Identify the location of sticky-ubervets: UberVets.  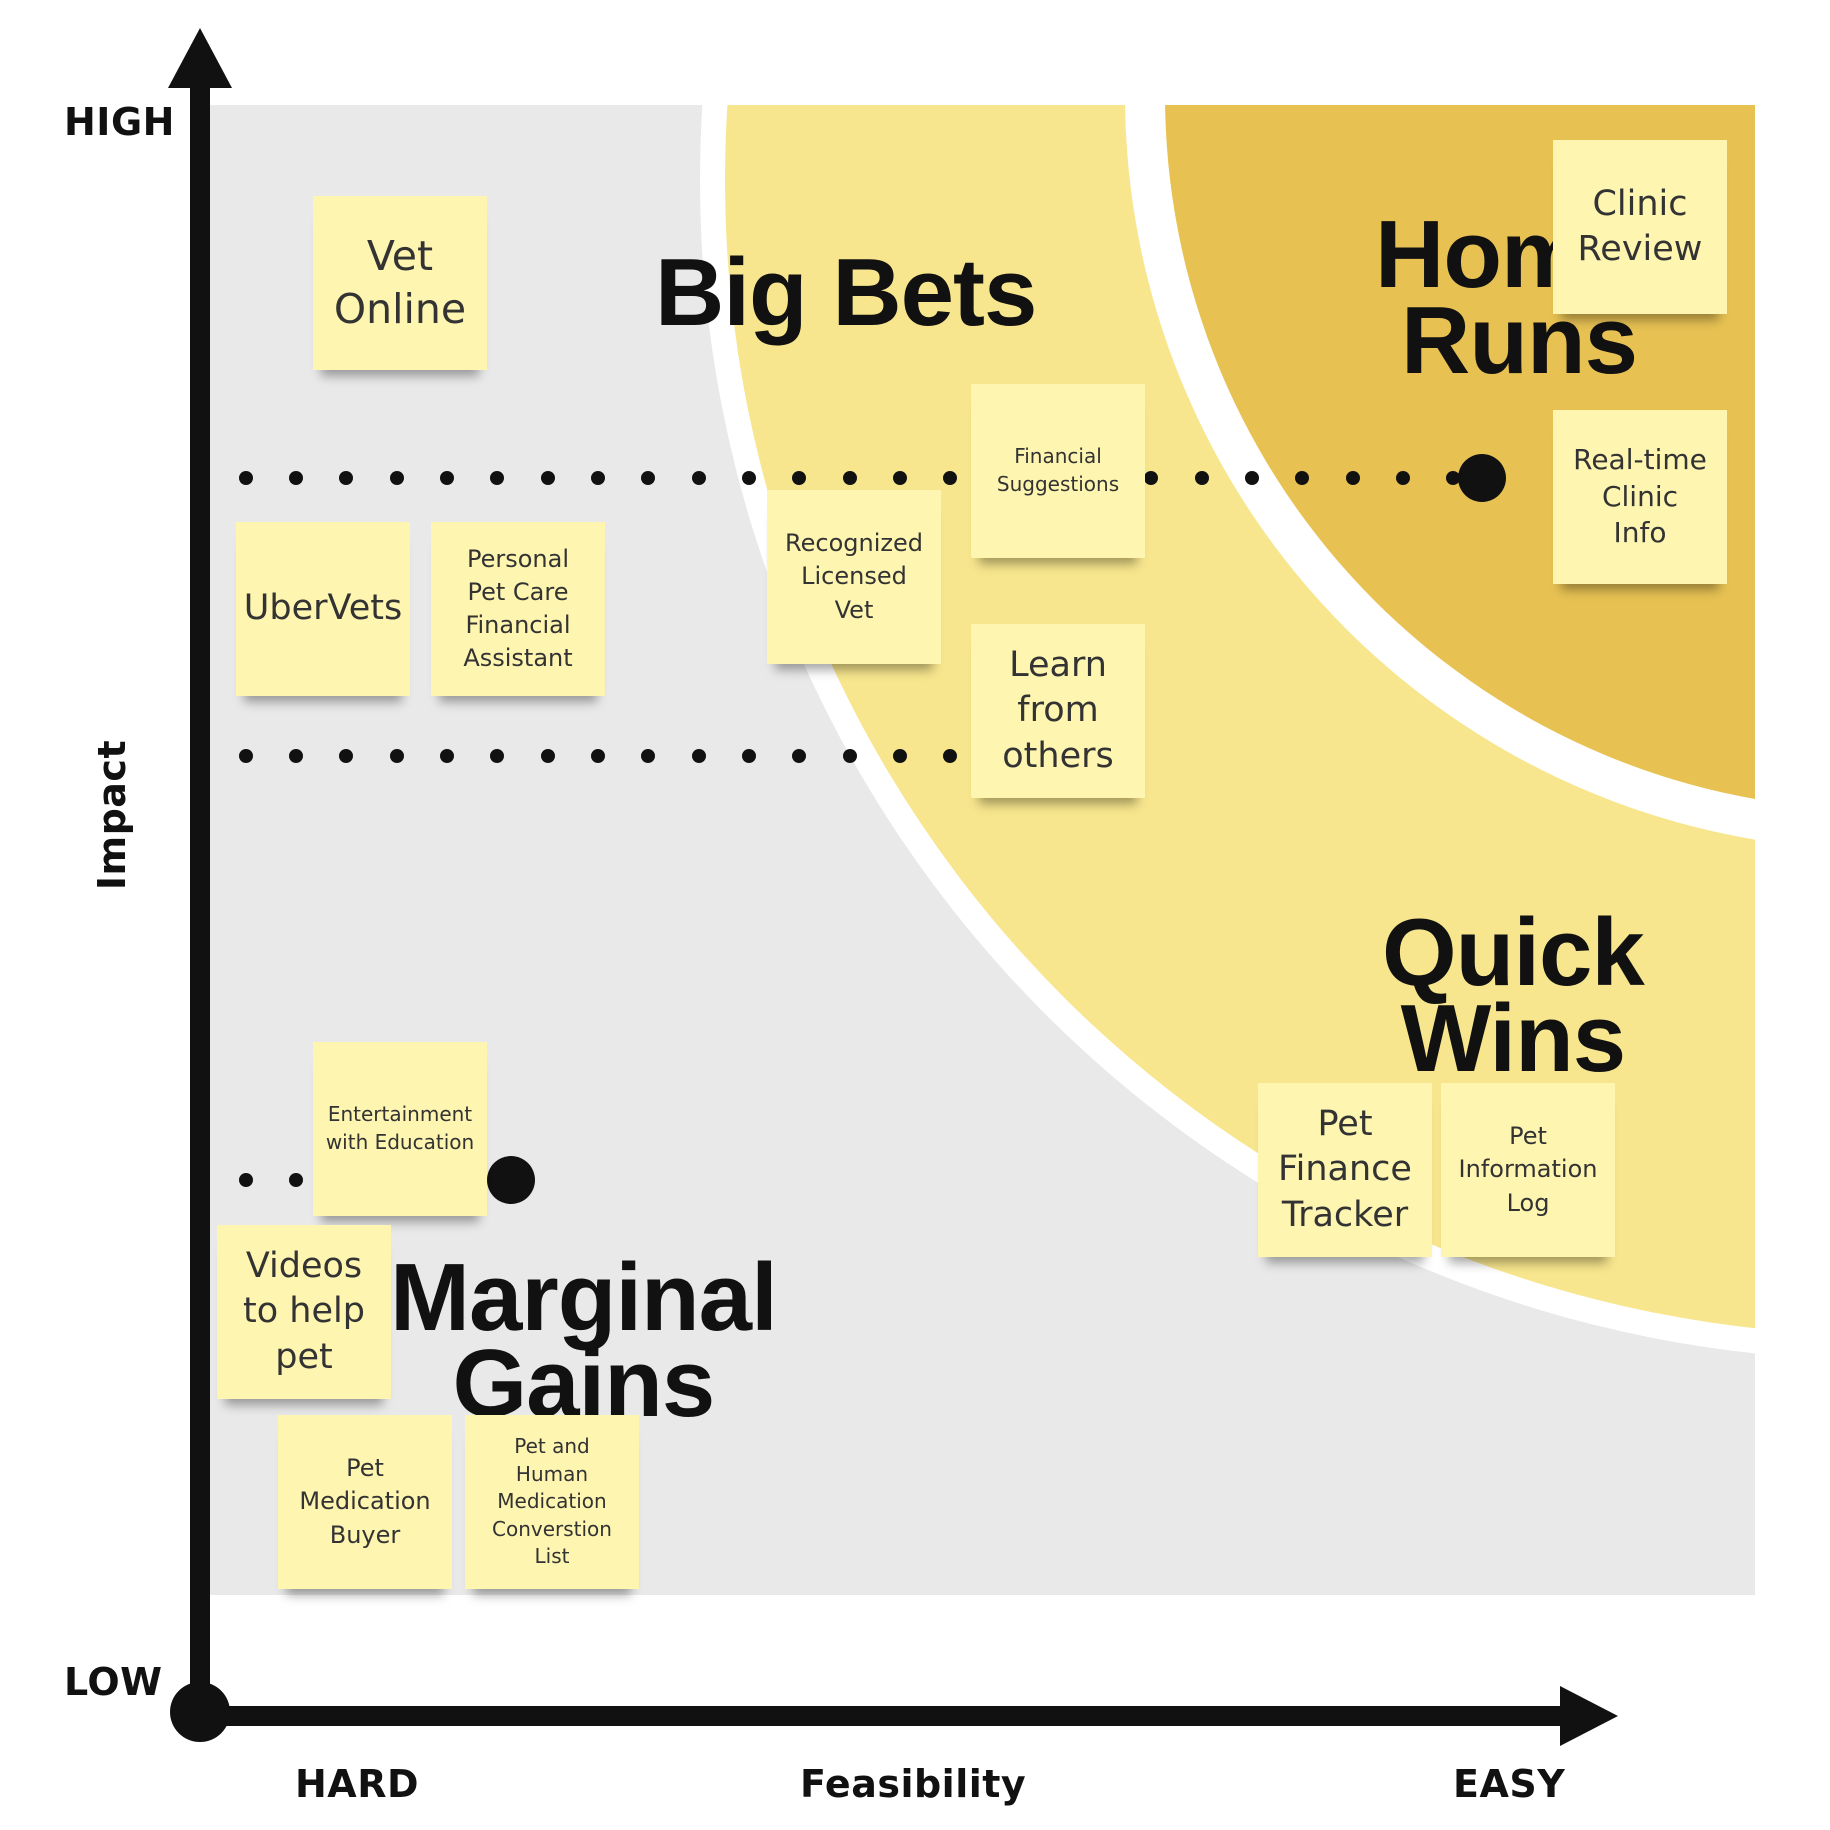
(323, 609).